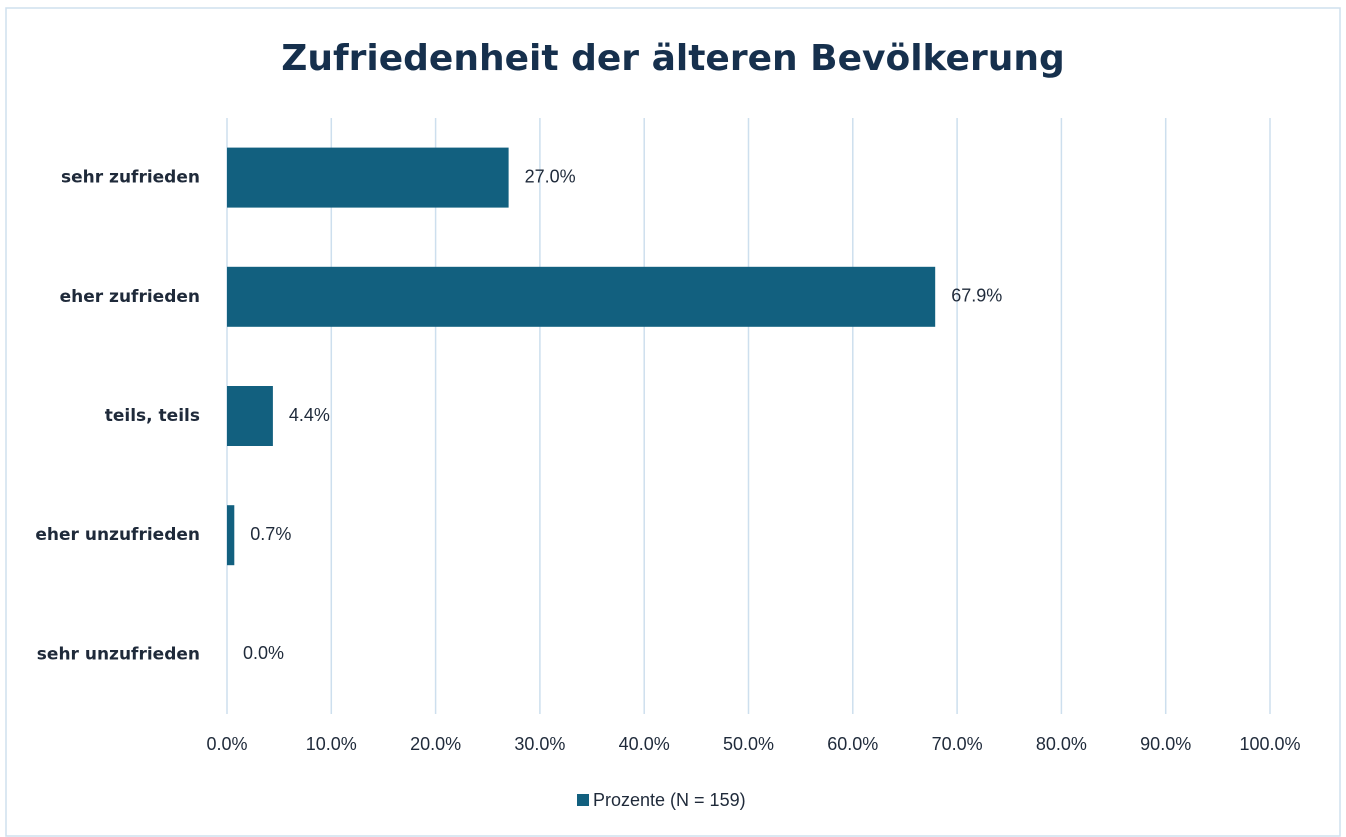  I want to click on data-label: 0.7%, so click(270, 534).